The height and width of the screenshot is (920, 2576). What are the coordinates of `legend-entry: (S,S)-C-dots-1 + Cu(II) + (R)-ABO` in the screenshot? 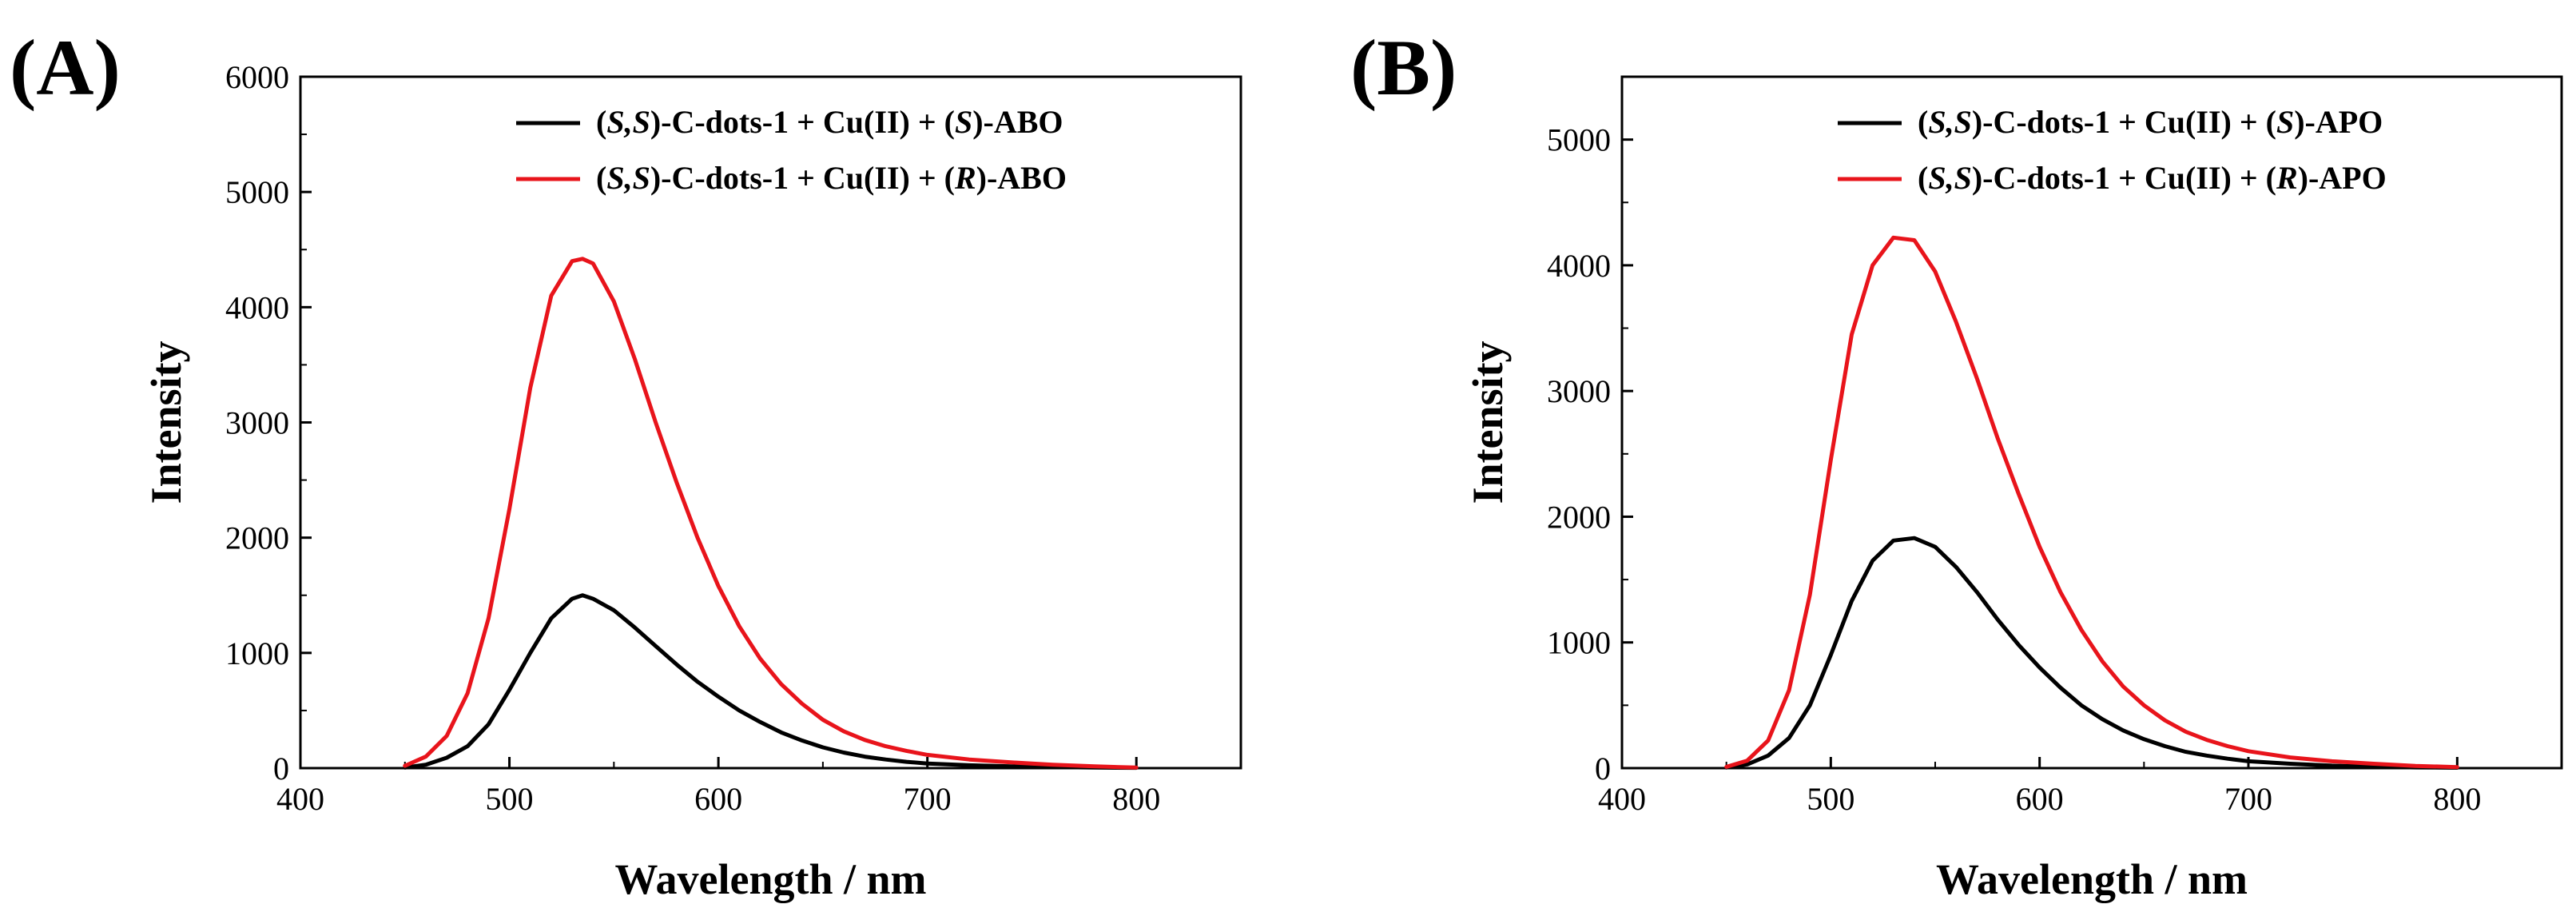 It's located at (831, 178).